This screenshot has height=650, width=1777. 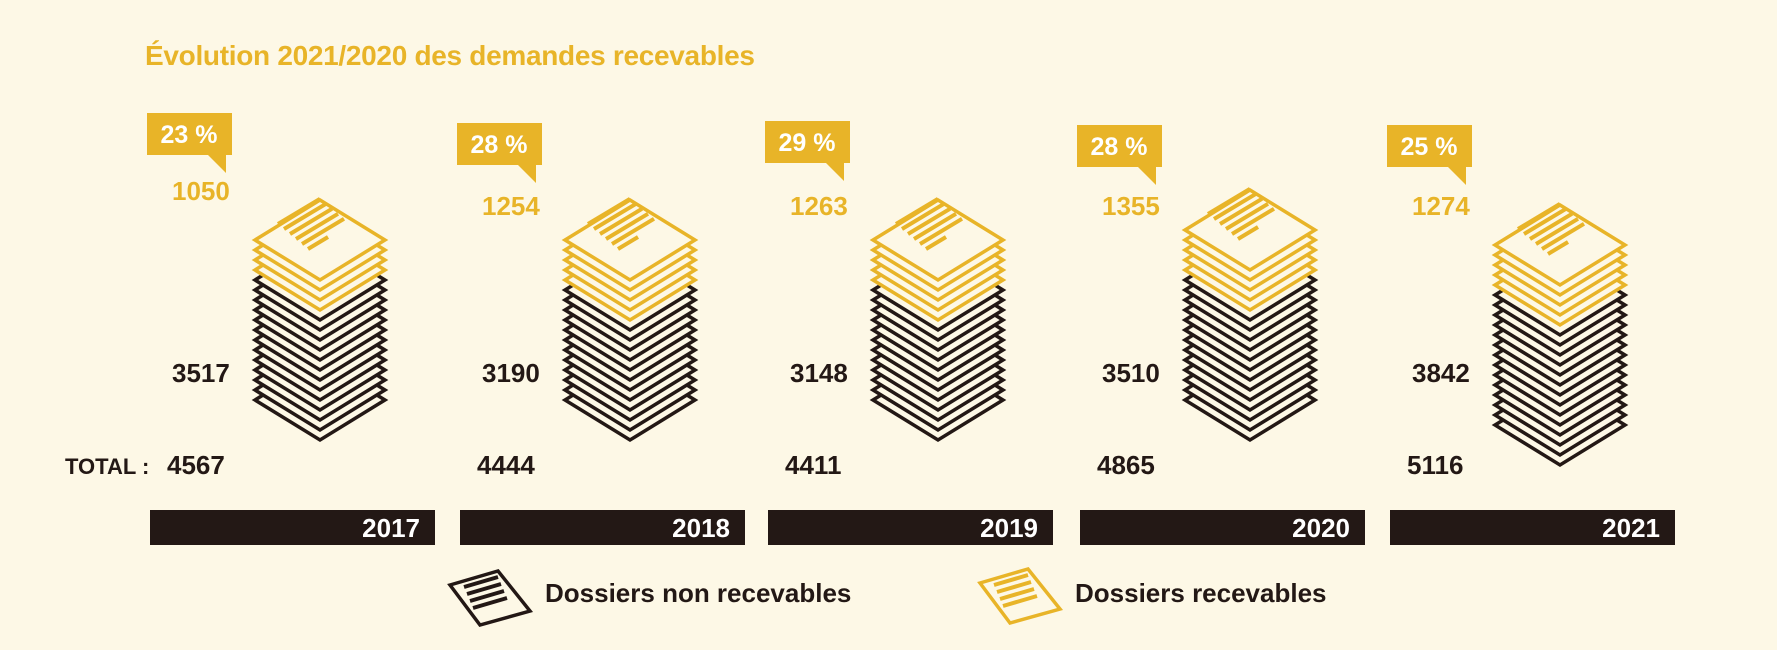 What do you see at coordinates (1131, 373) in the screenshot?
I see `value-label-non-recevables: 3510` at bounding box center [1131, 373].